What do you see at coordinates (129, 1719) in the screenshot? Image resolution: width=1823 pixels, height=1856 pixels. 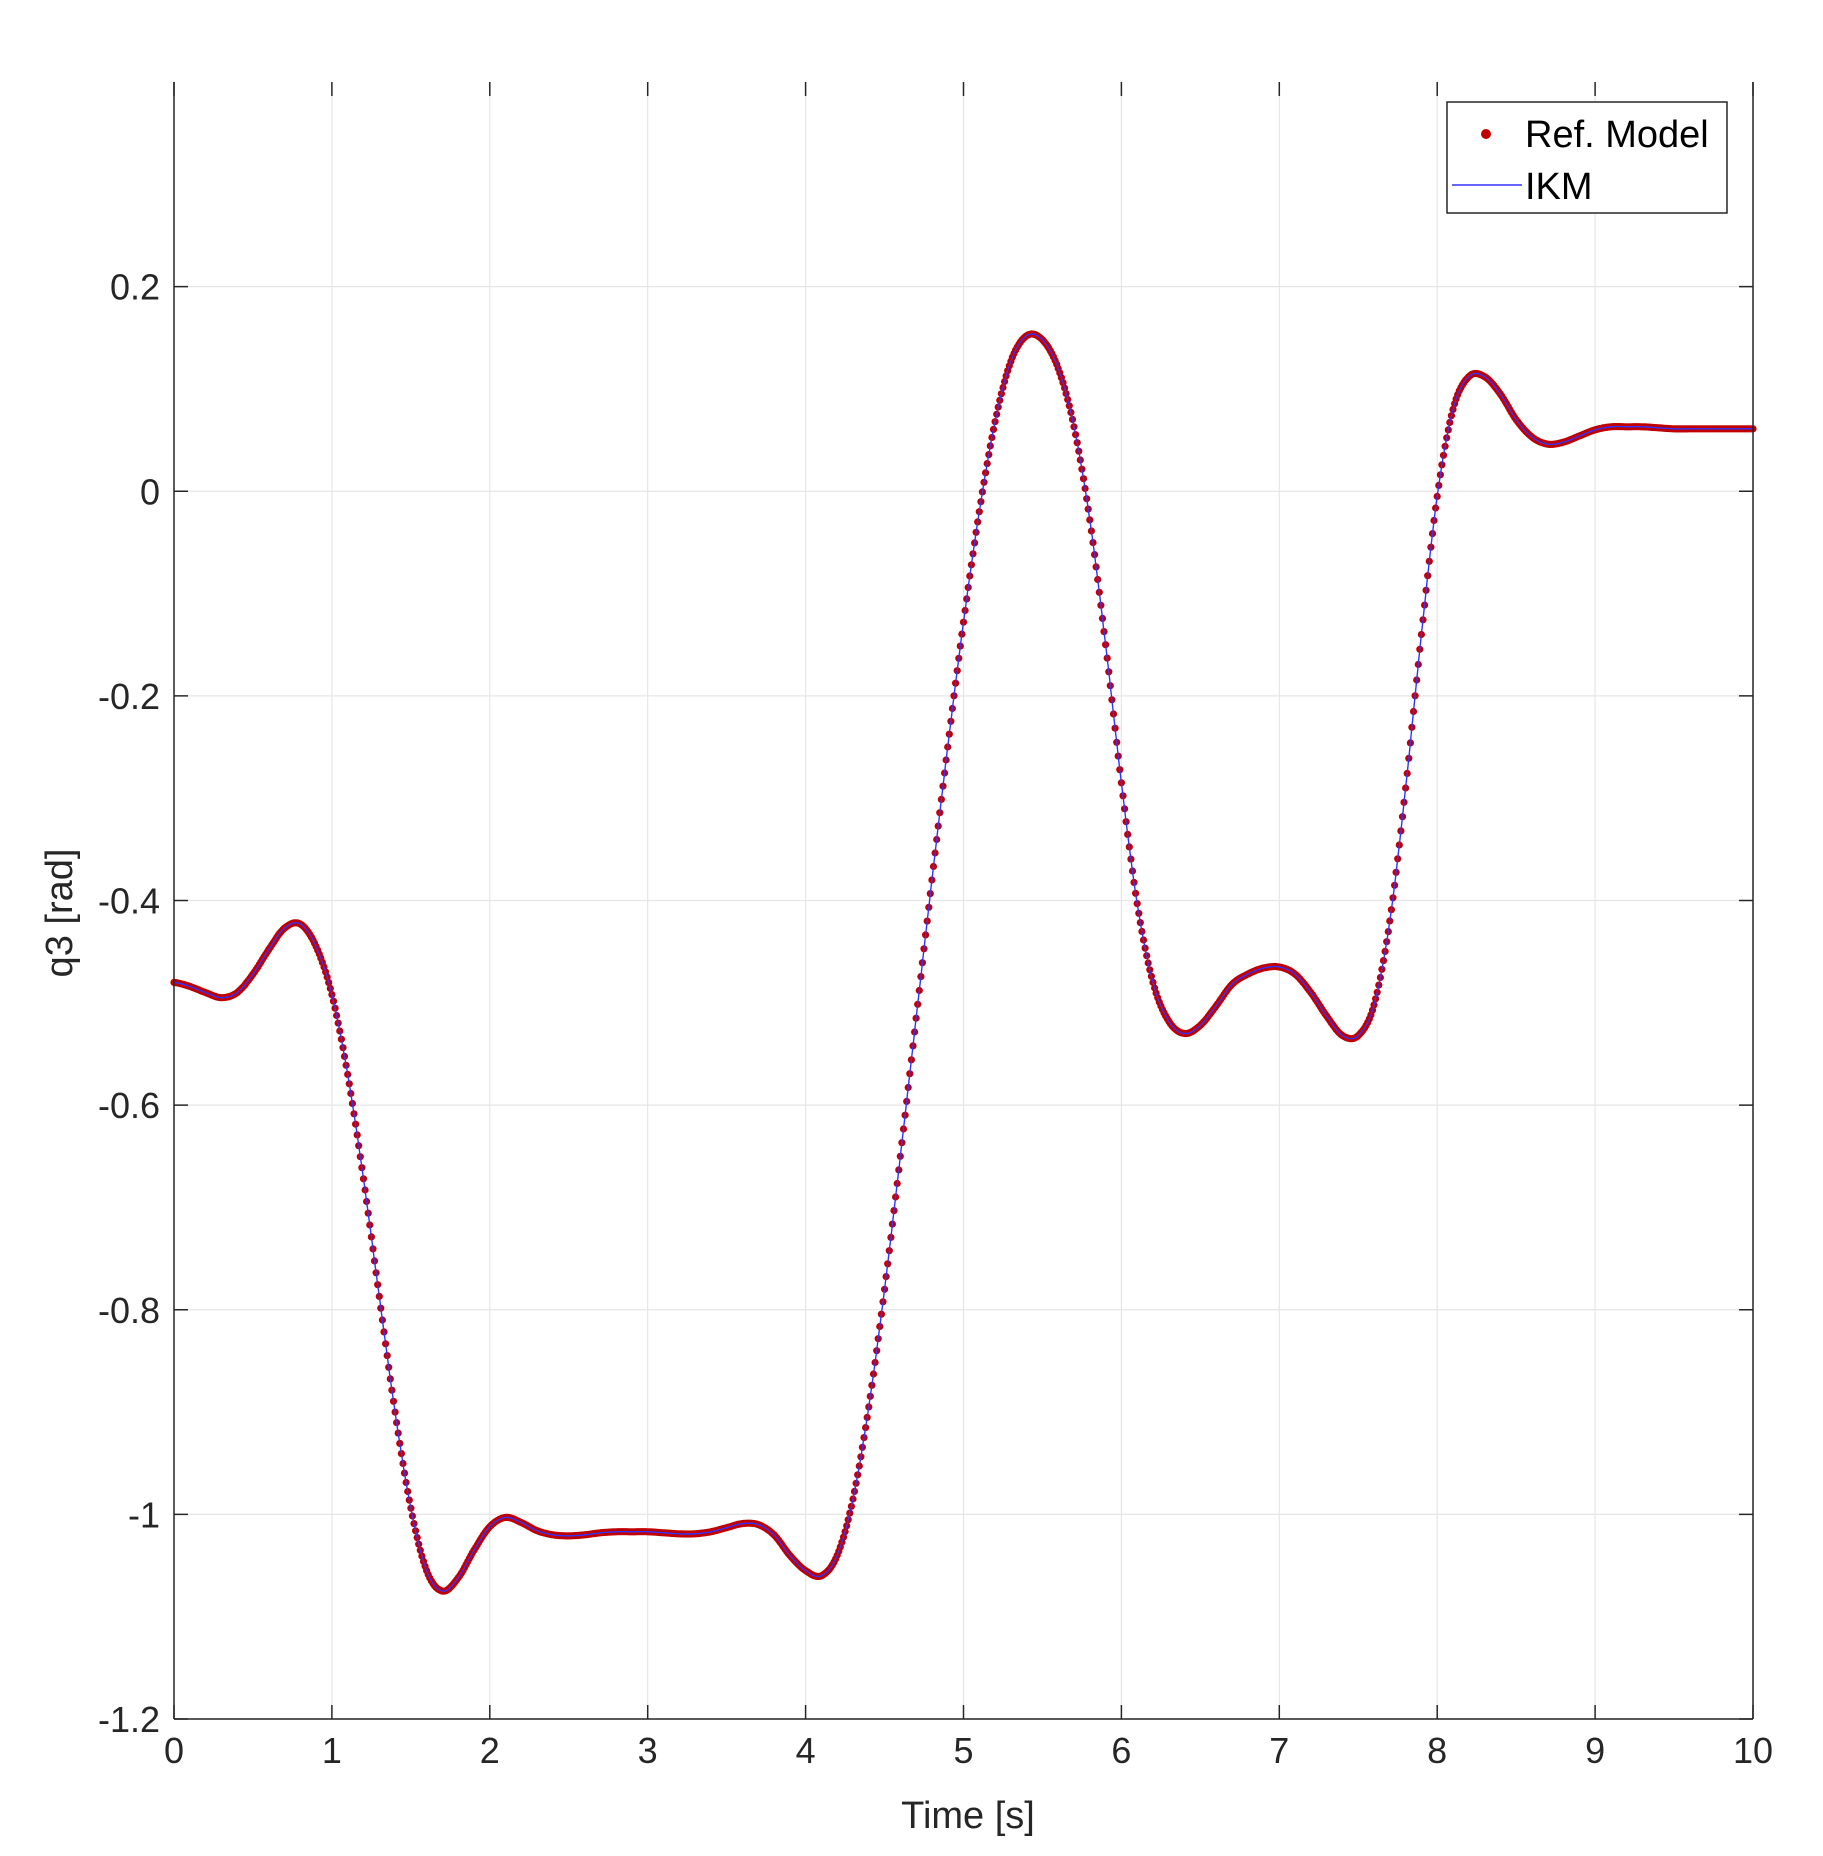 I see `y-tick-label: -1.2` at bounding box center [129, 1719].